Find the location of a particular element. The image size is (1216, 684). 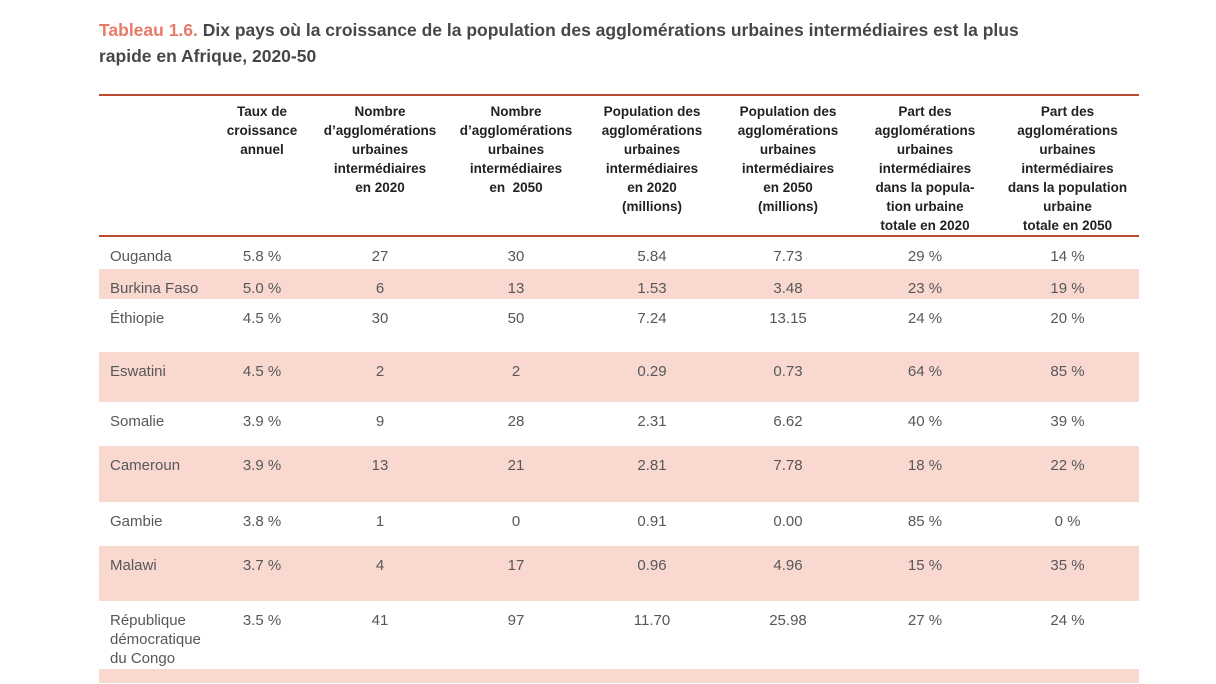

value-cell: 7.24 is located at coordinates (652, 318).